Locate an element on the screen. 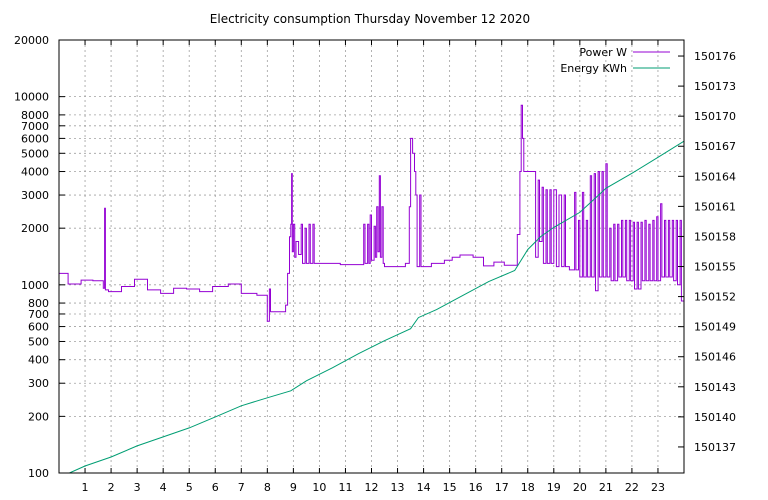  y2-tick-label: 150155 is located at coordinates (715, 267).